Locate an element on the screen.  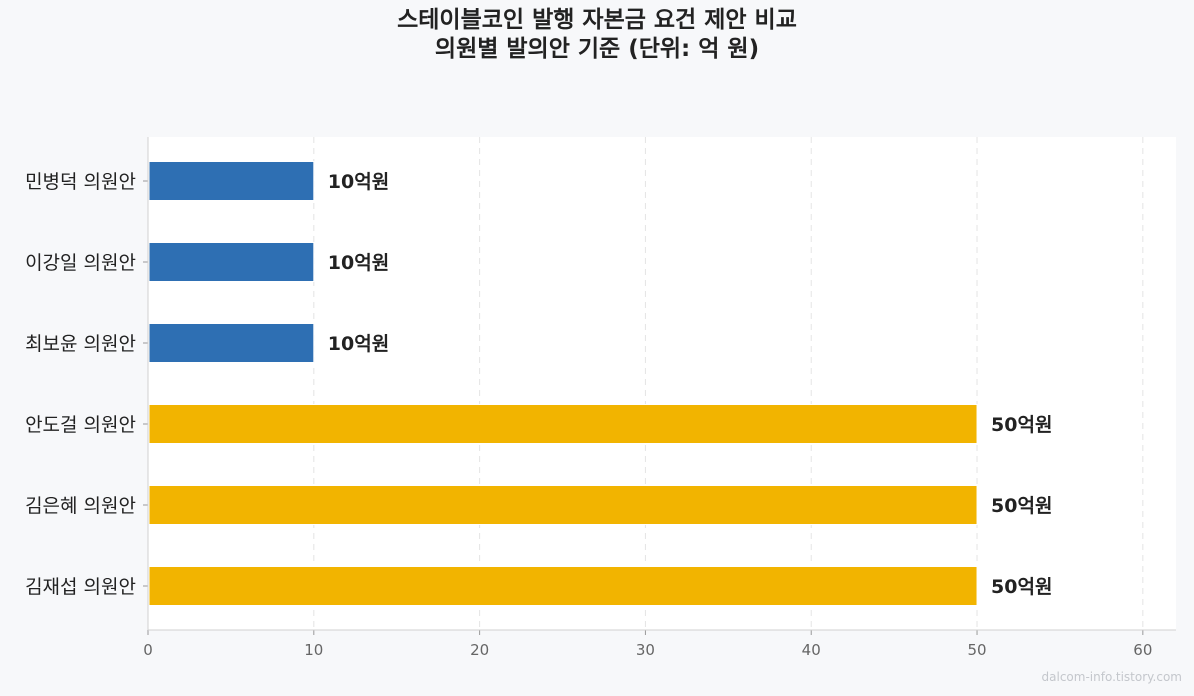
category-label: 김은혜 의원안 is located at coordinates (80, 506).